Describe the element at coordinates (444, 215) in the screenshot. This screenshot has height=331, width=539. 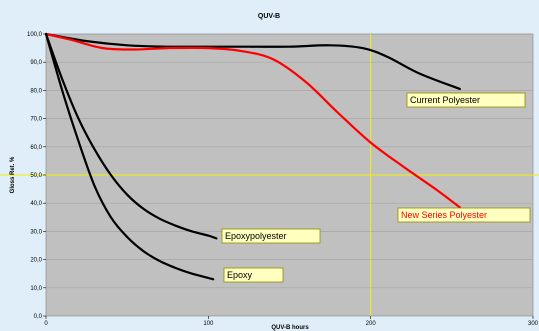
I see `callout-label-new-series-polyester: New Series Polyester` at that location.